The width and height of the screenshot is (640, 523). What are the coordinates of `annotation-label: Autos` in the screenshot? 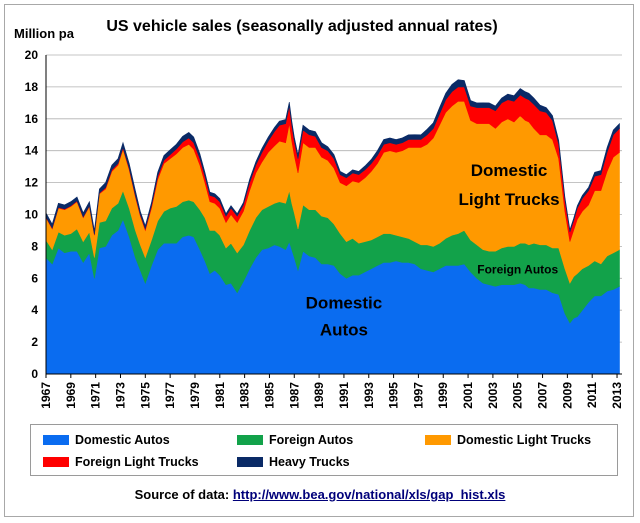 It's located at (344, 330).